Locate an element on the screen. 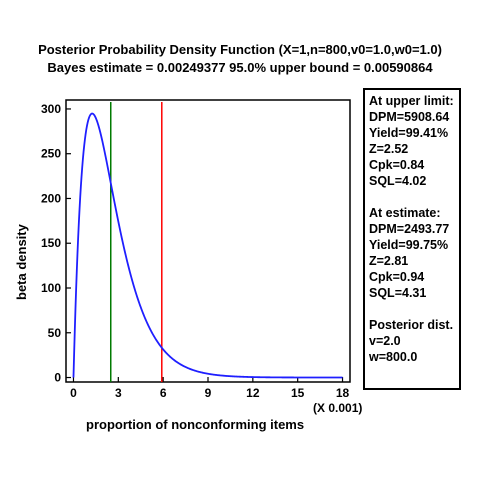  upper-limit-heading: At upper limit: is located at coordinates (411, 101).